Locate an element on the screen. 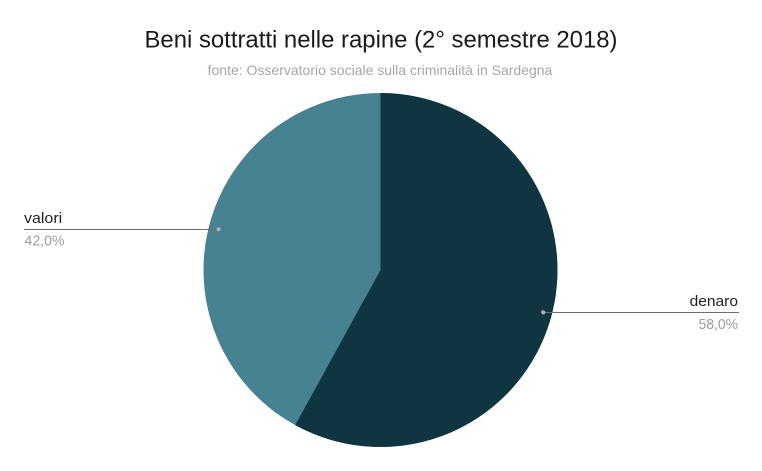  svg-text: 58,0% is located at coordinates (719, 324).